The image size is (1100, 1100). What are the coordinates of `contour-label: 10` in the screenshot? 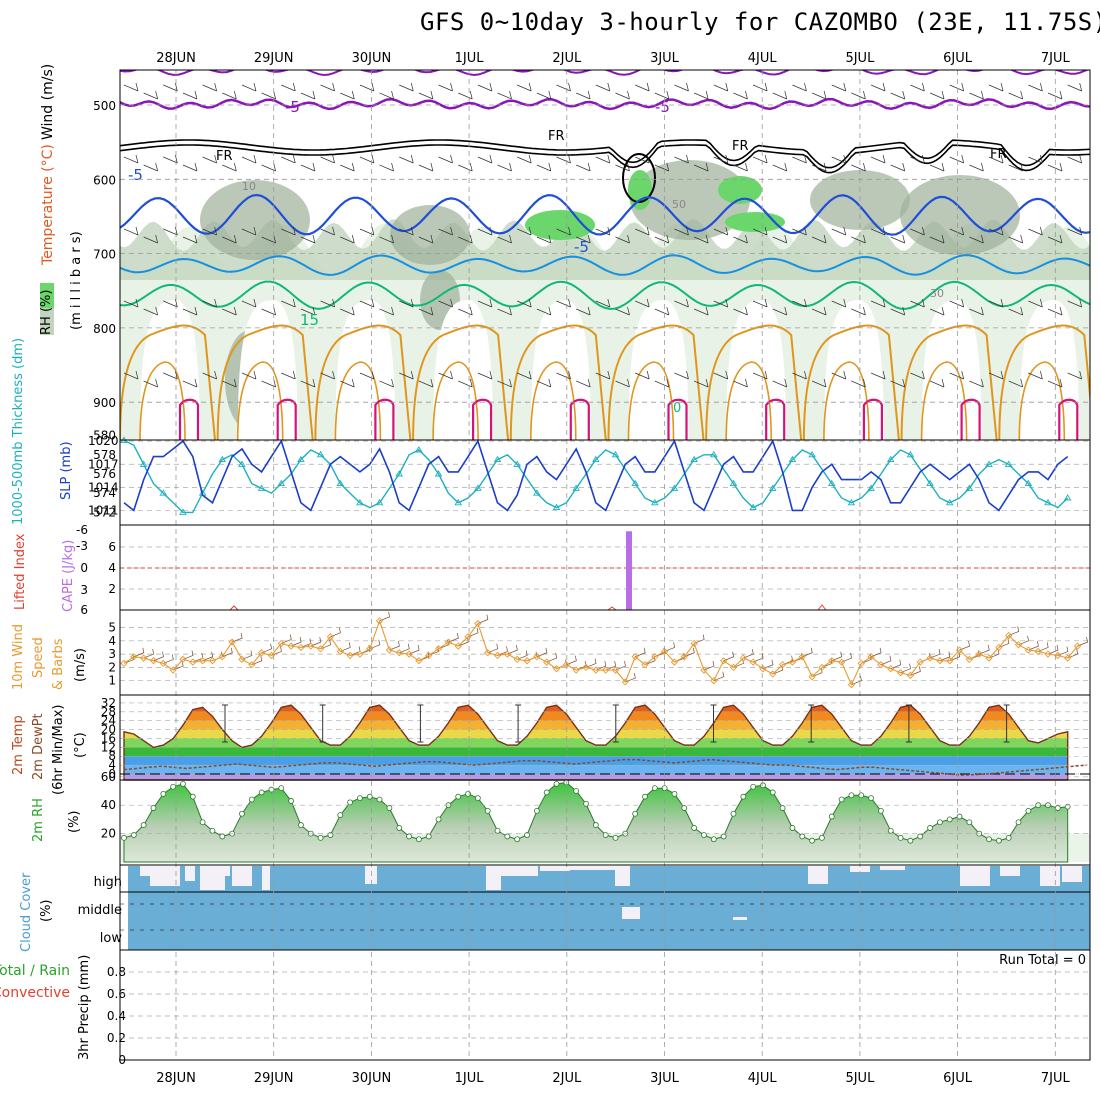 It's located at (249, 186).